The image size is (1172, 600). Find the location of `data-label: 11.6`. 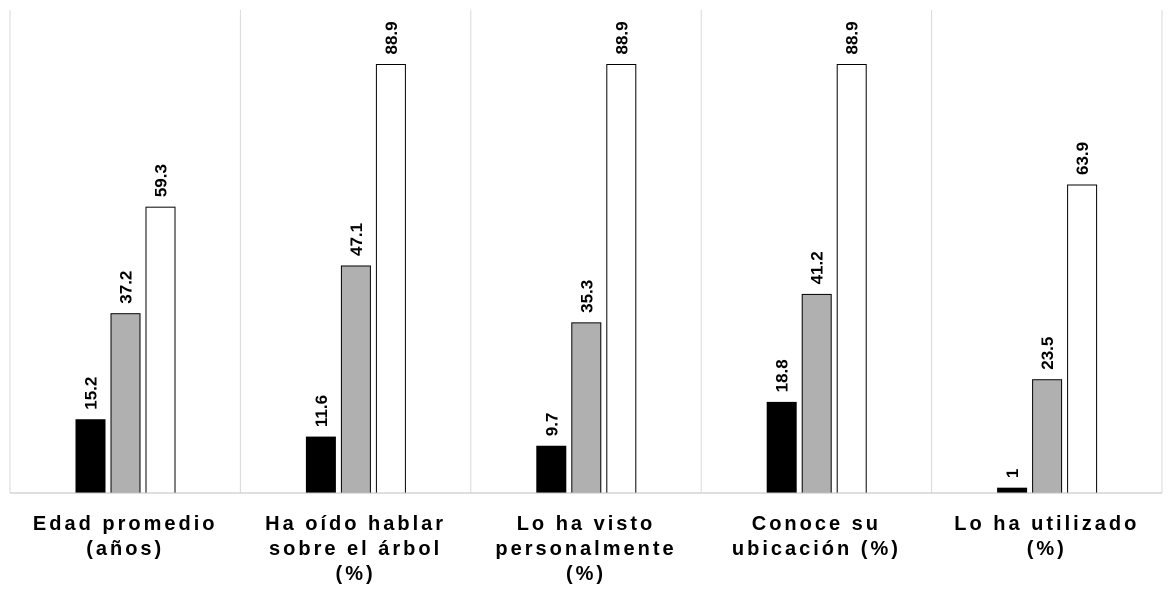

data-label: 11.6 is located at coordinates (321, 411).